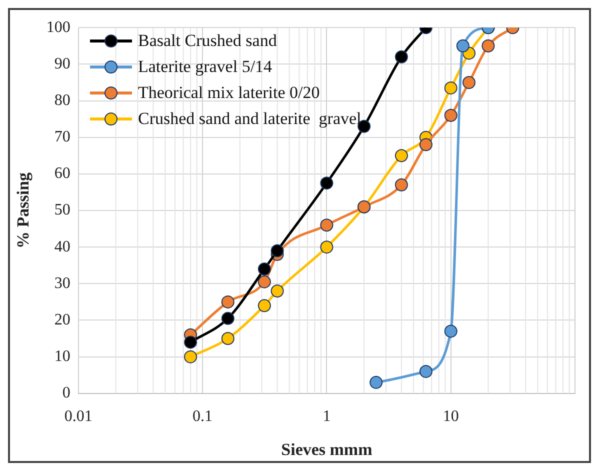 The image size is (599, 471). What do you see at coordinates (229, 93) in the screenshot?
I see `legend-label: Theorical mix laterite 0/20` at bounding box center [229, 93].